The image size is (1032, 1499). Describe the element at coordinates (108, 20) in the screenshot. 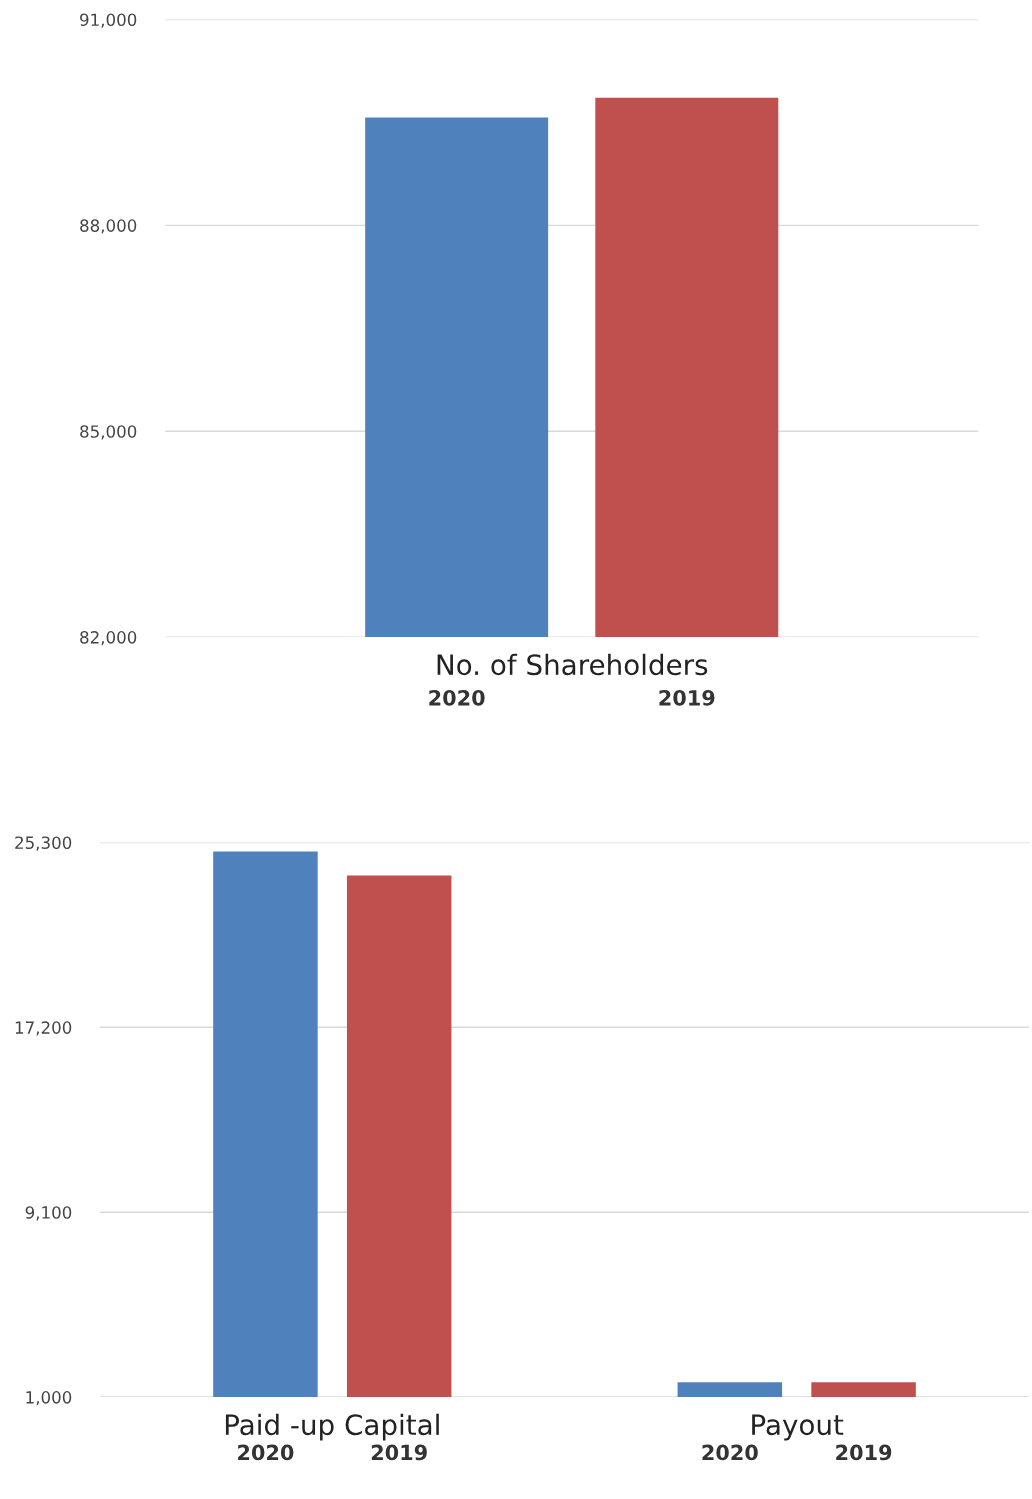

I see `y-tick-label: 91,000` at that location.